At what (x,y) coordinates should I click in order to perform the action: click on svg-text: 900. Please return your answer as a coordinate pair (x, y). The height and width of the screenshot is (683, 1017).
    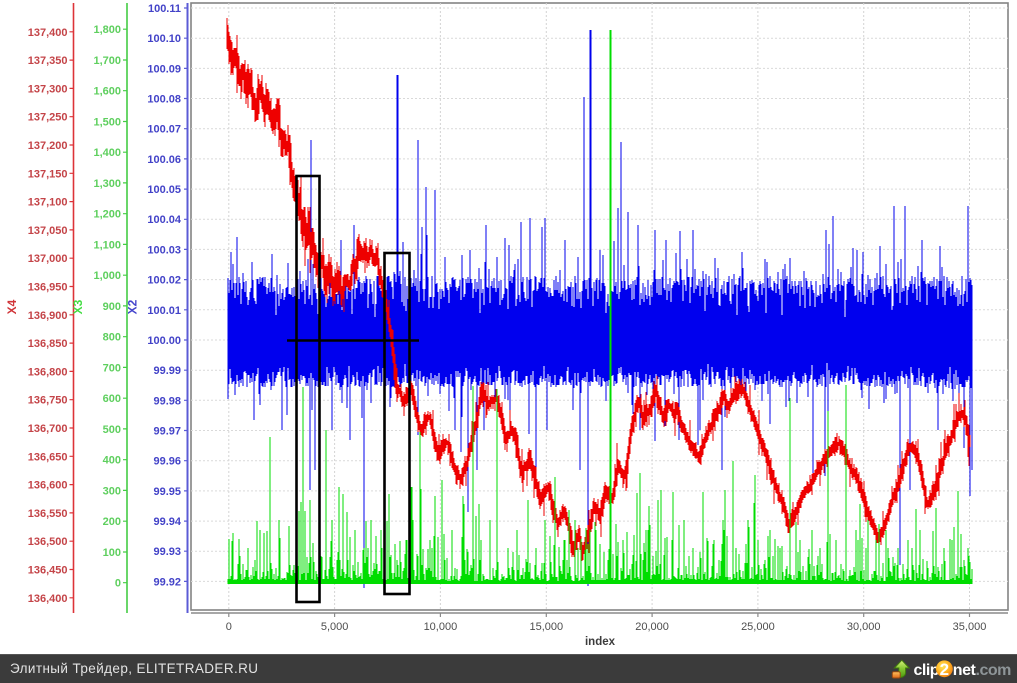
    Looking at the image, I should click on (112, 307).